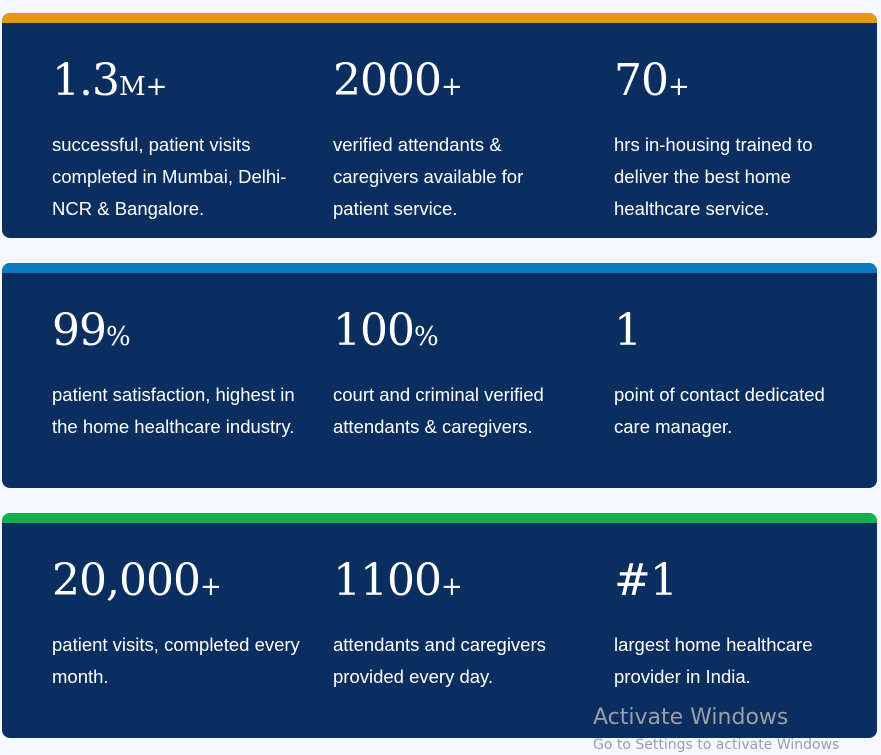  What do you see at coordinates (398, 580) in the screenshot?
I see `stat-number: 1100+` at bounding box center [398, 580].